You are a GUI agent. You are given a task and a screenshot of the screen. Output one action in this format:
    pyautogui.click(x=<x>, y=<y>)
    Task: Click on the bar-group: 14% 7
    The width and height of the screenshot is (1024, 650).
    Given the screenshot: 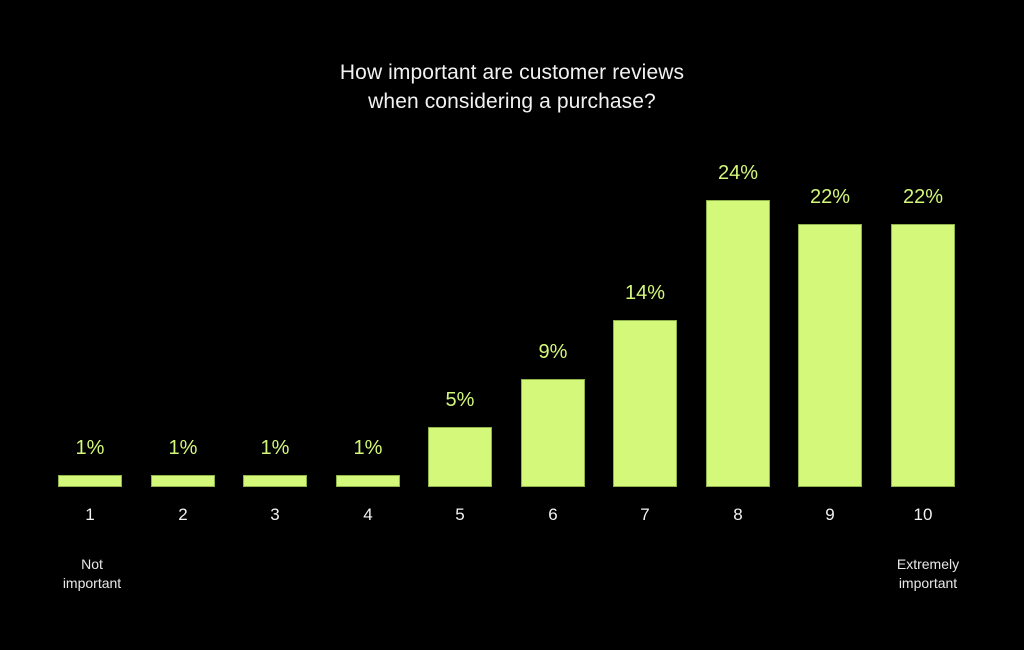 What is the action you would take?
    pyautogui.click(x=645, y=262)
    